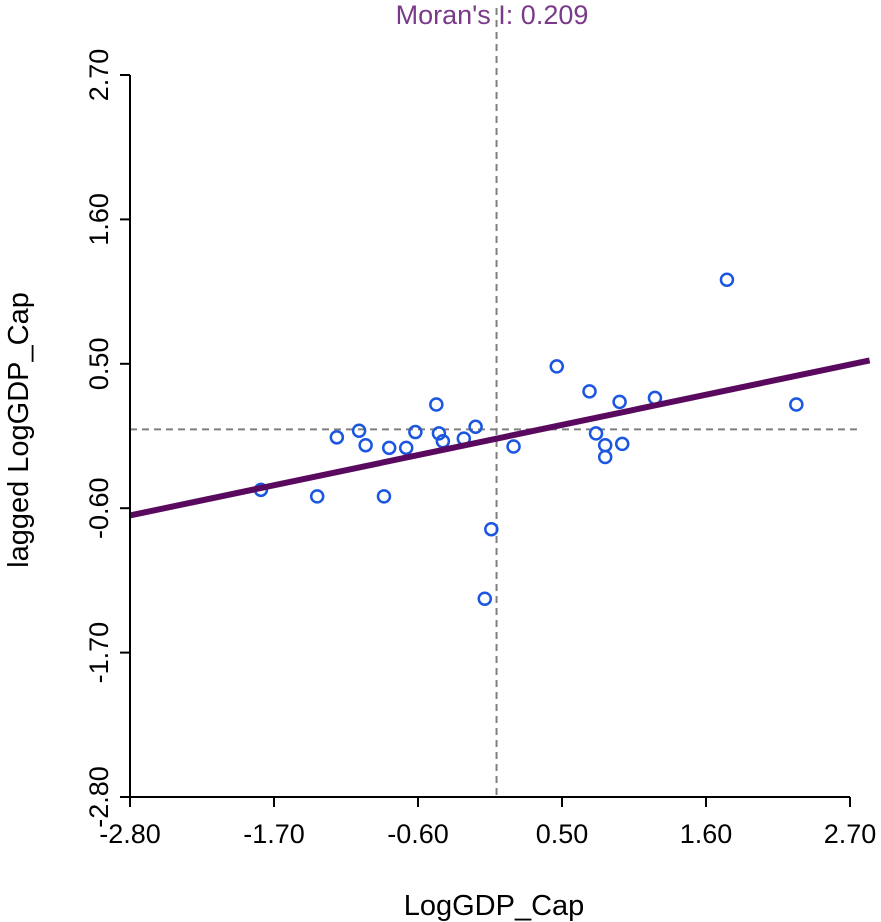 Image resolution: width=881 pixels, height=922 pixels. I want to click on x-tick-label: -2.80, so click(130, 834).